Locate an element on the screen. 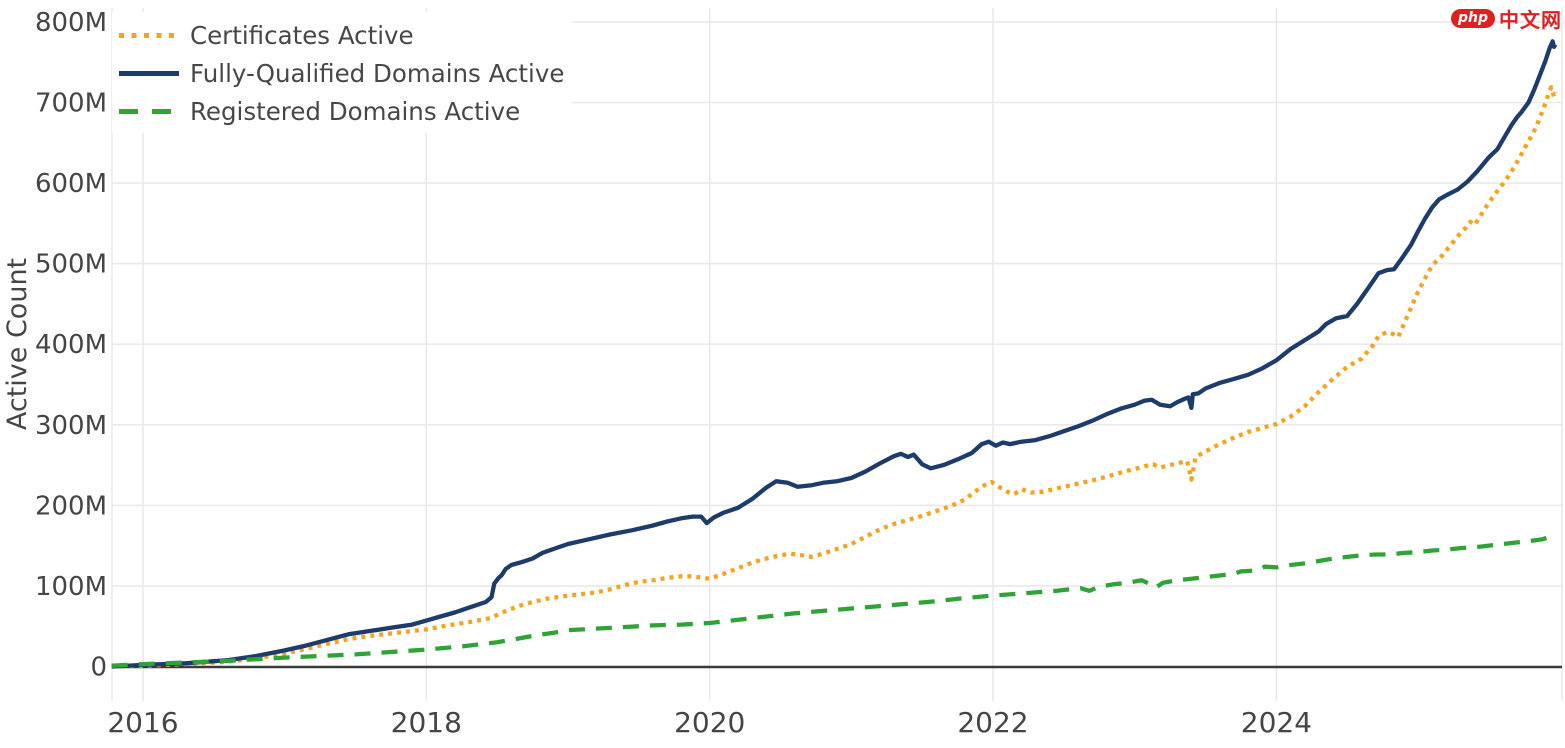  site-logo: php 中文网 is located at coordinates (1506, 18).